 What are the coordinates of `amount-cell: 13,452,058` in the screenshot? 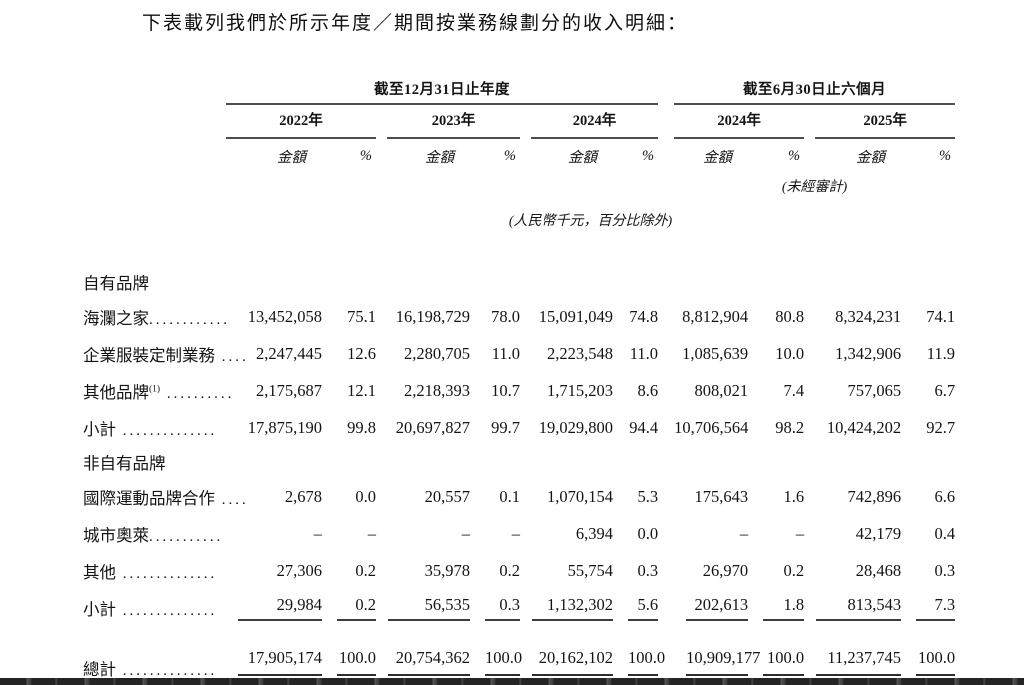 It's located at (274, 316).